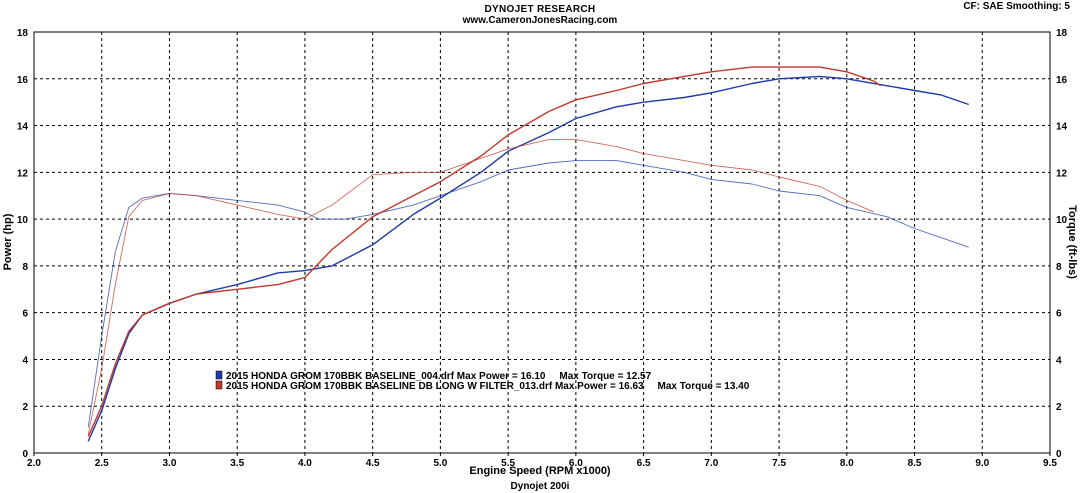 The height and width of the screenshot is (493, 1080). Describe the element at coordinates (915, 463) in the screenshot. I see `x-tick-label: 8.5` at that location.